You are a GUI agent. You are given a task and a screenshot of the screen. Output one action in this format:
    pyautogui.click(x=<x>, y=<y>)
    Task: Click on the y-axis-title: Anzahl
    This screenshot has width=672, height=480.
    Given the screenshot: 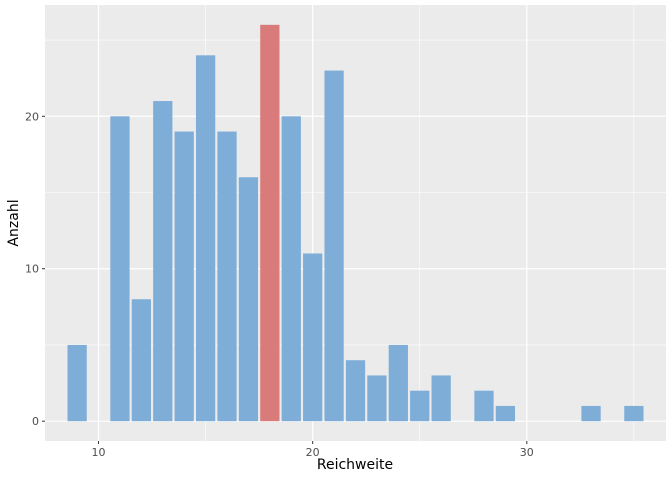 What is the action you would take?
    pyautogui.click(x=14, y=222)
    